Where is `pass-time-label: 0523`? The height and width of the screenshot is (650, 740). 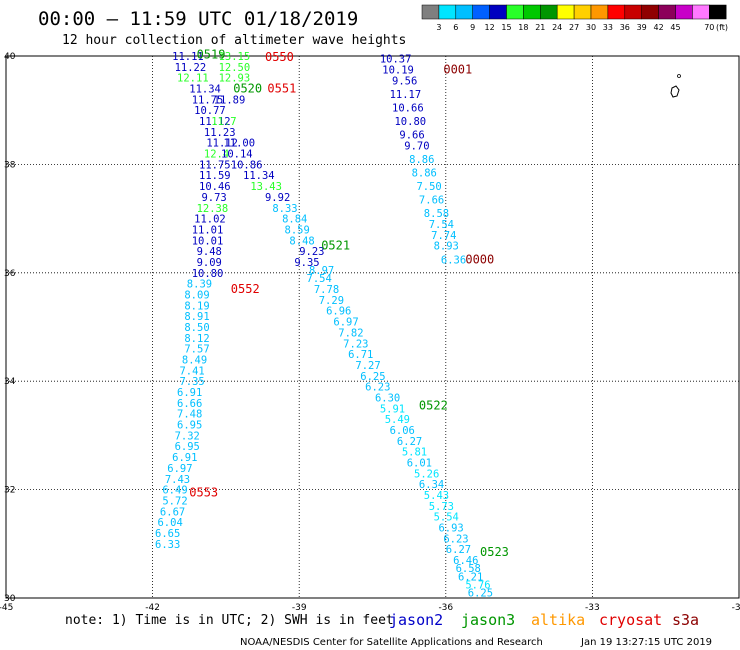 pass-time-label: 0523 is located at coordinates (494, 552).